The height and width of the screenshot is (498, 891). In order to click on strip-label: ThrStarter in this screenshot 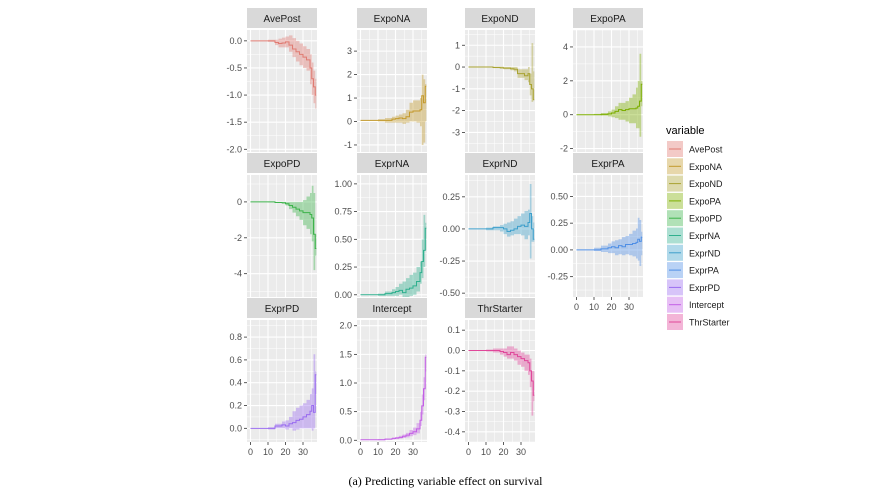, I will do `click(500, 309)`.